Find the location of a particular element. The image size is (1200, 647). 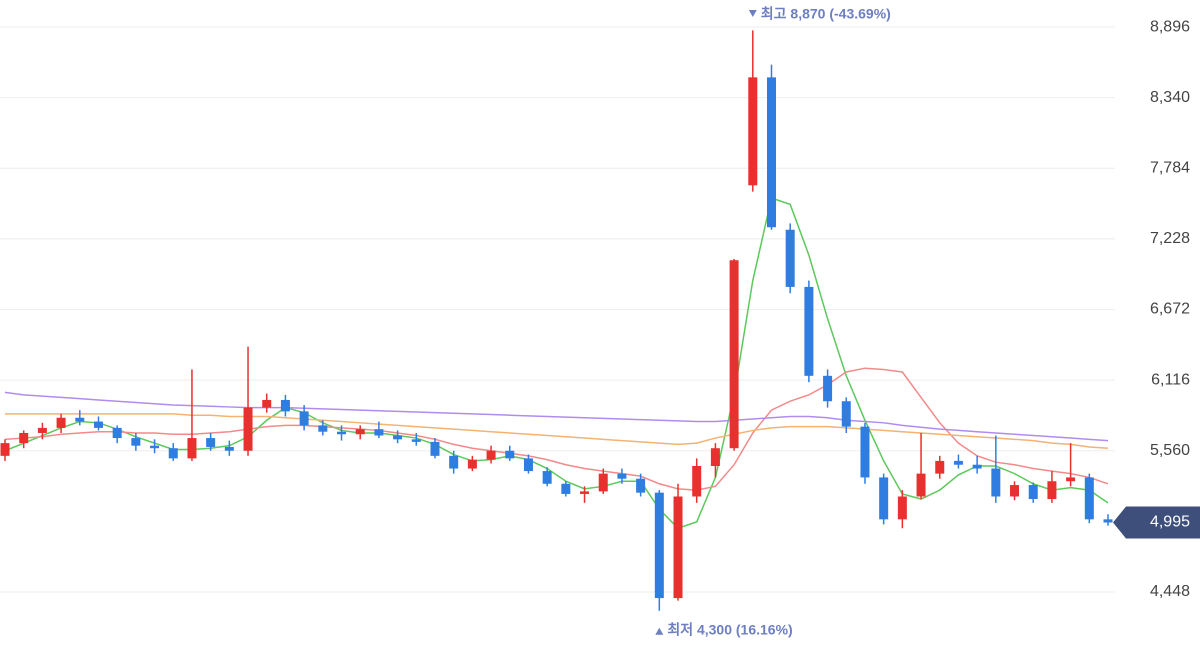

y-tick-label: 7,228 is located at coordinates (1170, 238).